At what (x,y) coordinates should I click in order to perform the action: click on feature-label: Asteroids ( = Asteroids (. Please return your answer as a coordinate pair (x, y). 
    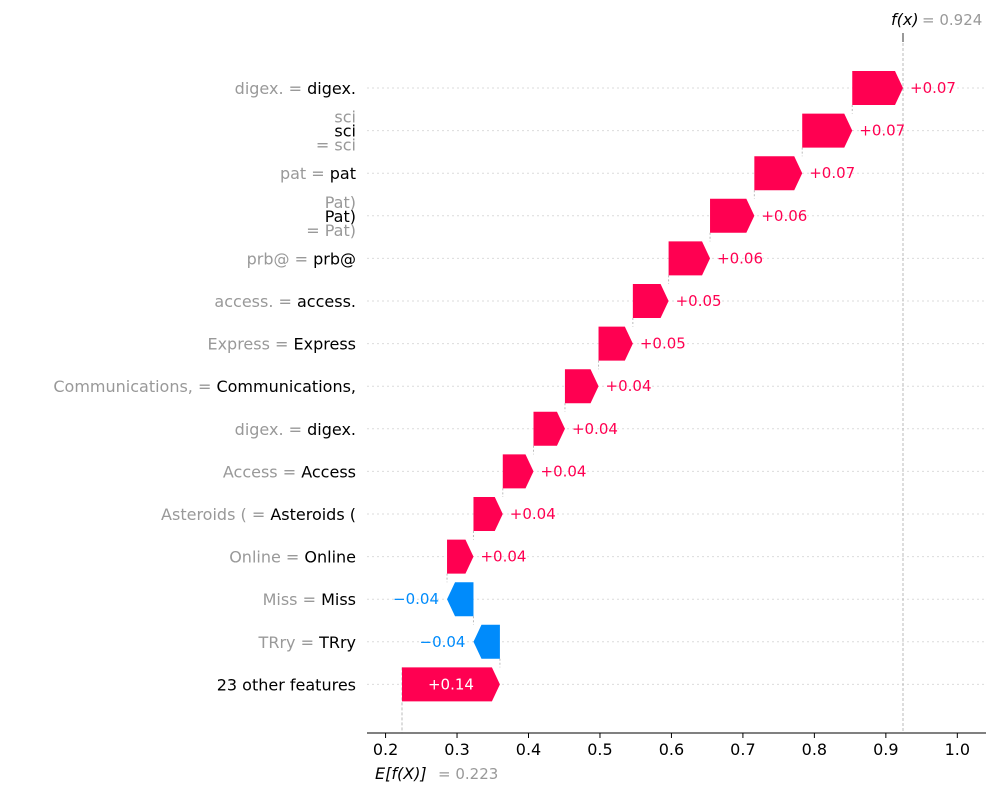
    Looking at the image, I should click on (258, 514).